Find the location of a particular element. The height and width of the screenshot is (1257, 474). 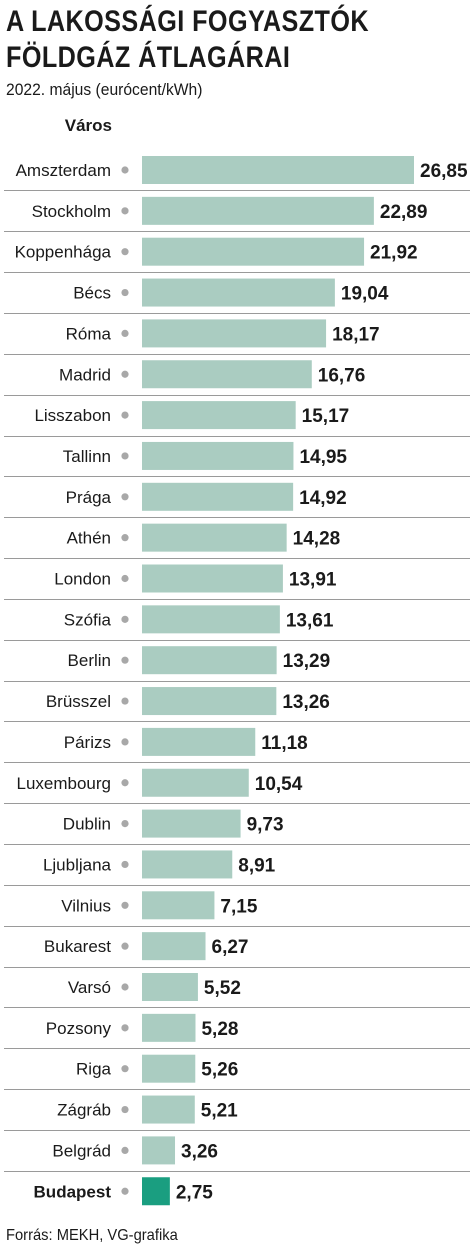

category-label-szofia: Szófia is located at coordinates (88, 619).